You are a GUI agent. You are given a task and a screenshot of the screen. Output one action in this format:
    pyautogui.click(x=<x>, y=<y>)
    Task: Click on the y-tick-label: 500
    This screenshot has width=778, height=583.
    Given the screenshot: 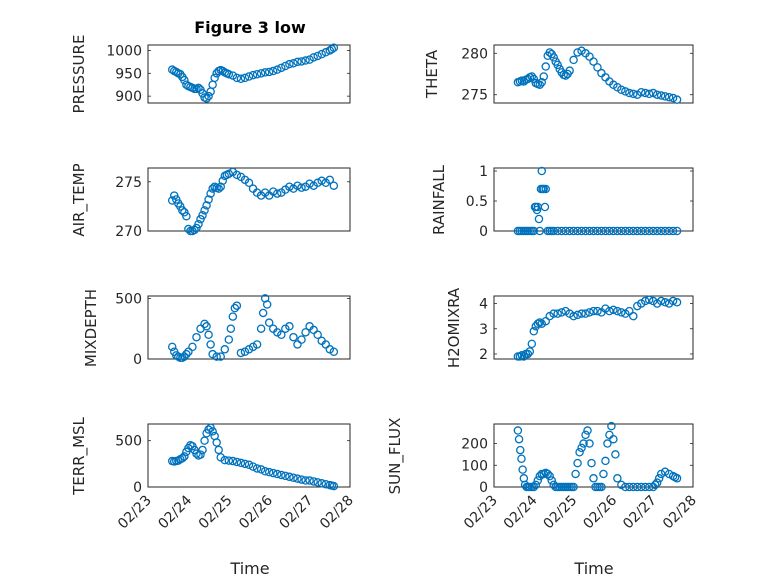 What is the action you would take?
    pyautogui.click(x=128, y=299)
    